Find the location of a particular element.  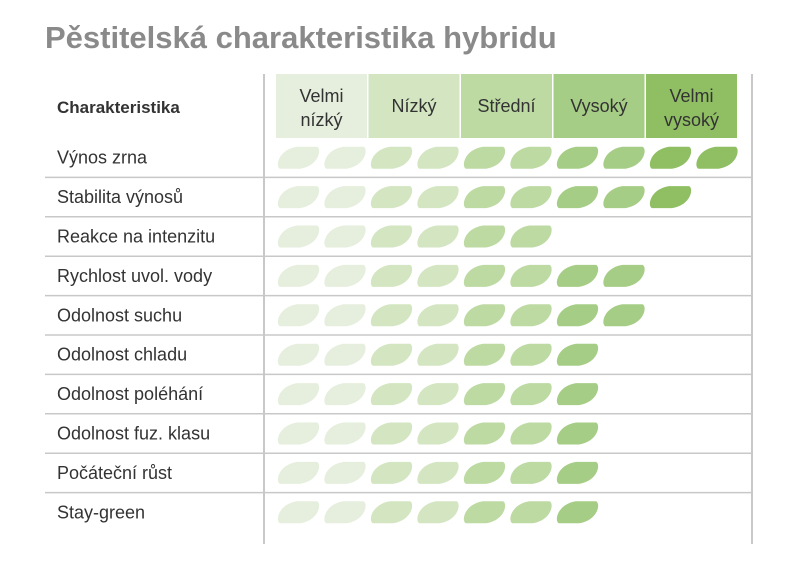

level-header-label: vysoký is located at coordinates (691, 120).